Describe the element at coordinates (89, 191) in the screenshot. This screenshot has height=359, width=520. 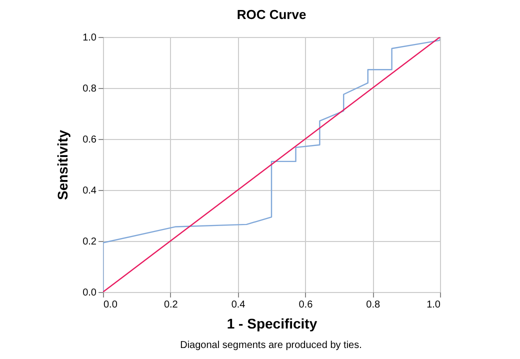
I see `y-tick-label: 0.4` at that location.